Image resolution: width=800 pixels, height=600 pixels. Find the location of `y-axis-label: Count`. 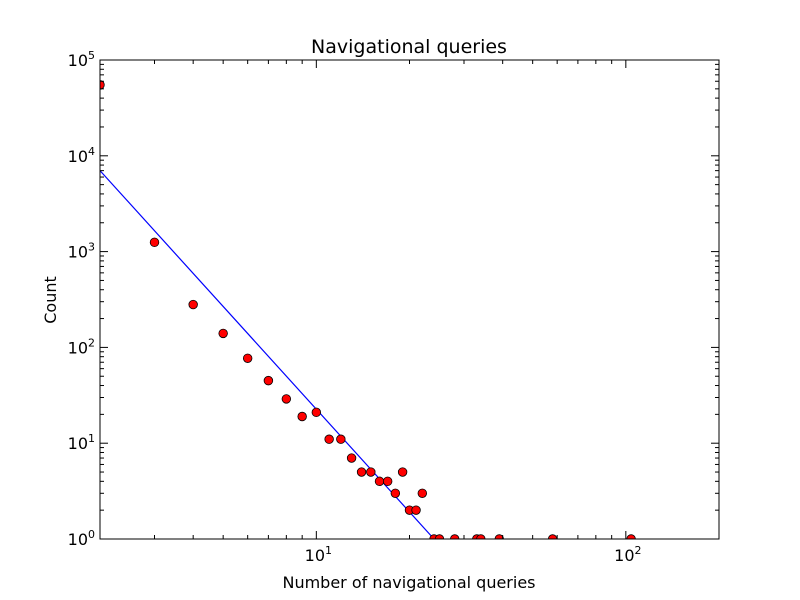

y-axis-label: Count is located at coordinates (50, 300).